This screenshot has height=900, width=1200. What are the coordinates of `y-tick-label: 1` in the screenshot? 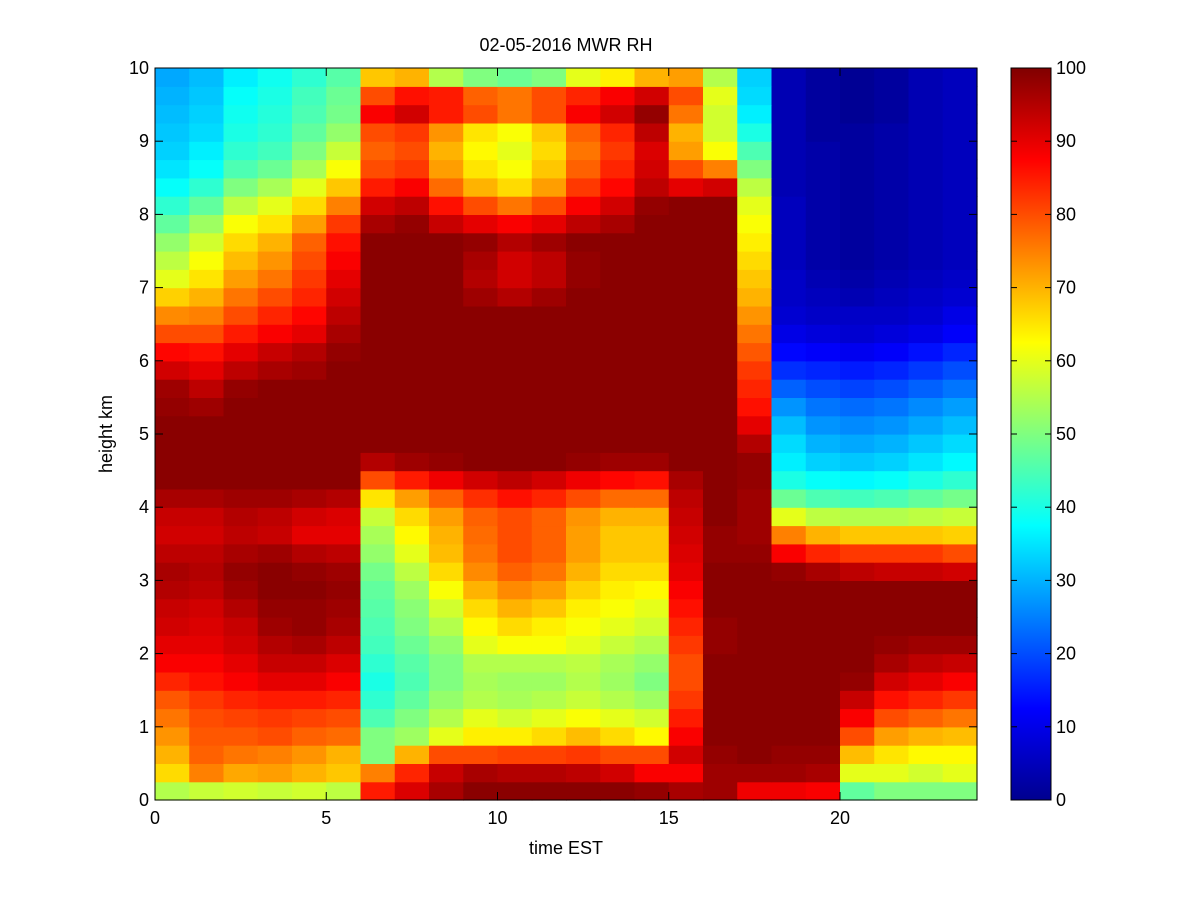 It's located at (144, 727).